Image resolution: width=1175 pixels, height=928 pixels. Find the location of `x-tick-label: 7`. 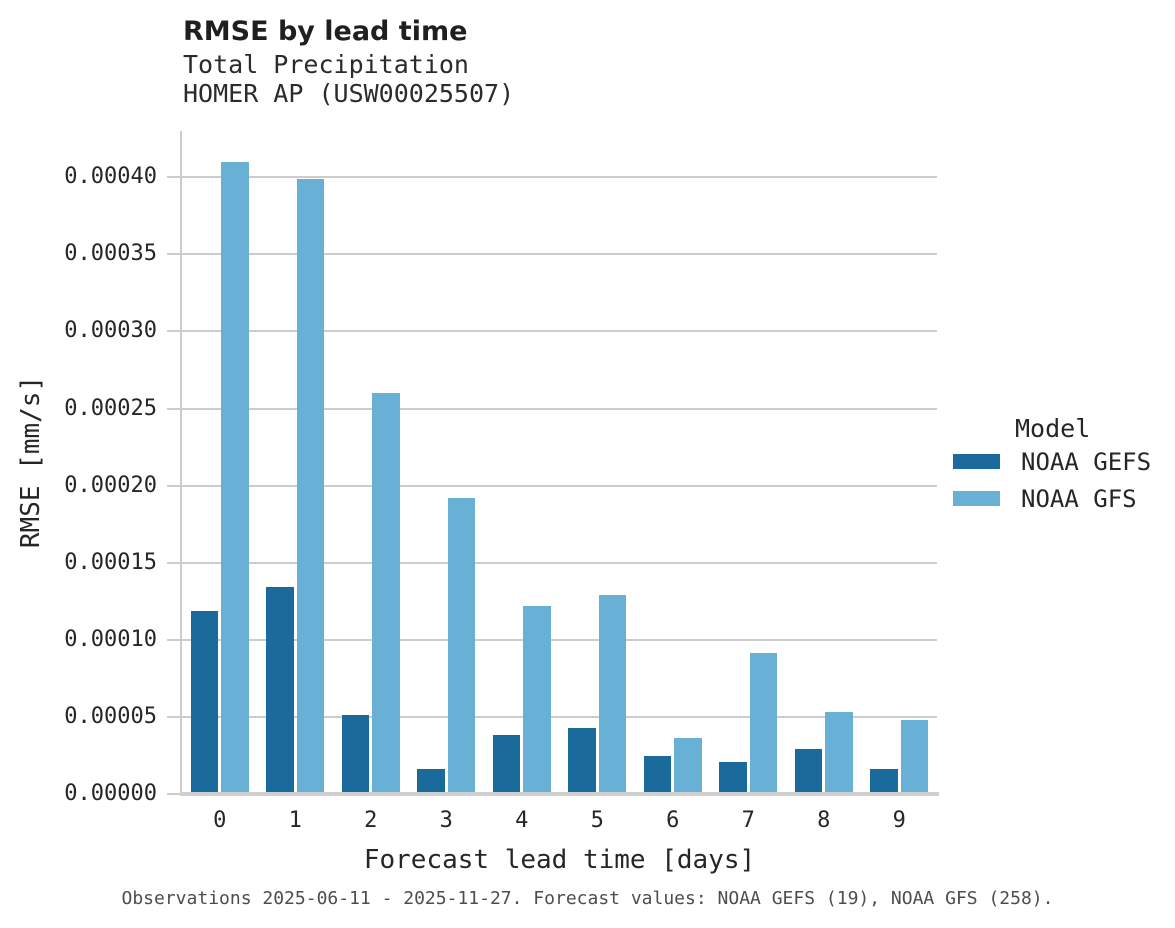

x-tick-label: 7 is located at coordinates (748, 820).